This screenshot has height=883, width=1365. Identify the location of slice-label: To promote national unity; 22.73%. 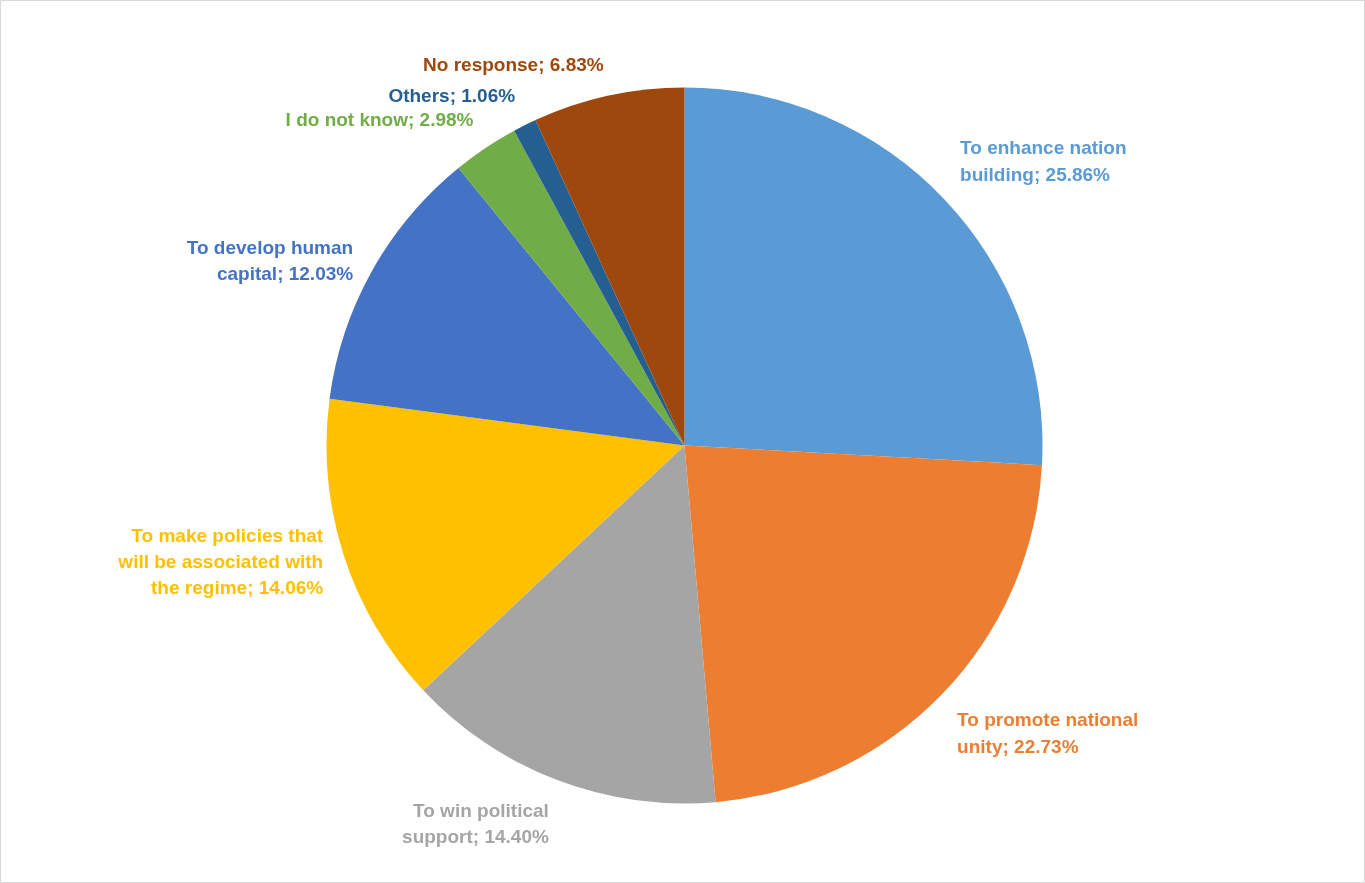
(1048, 733).